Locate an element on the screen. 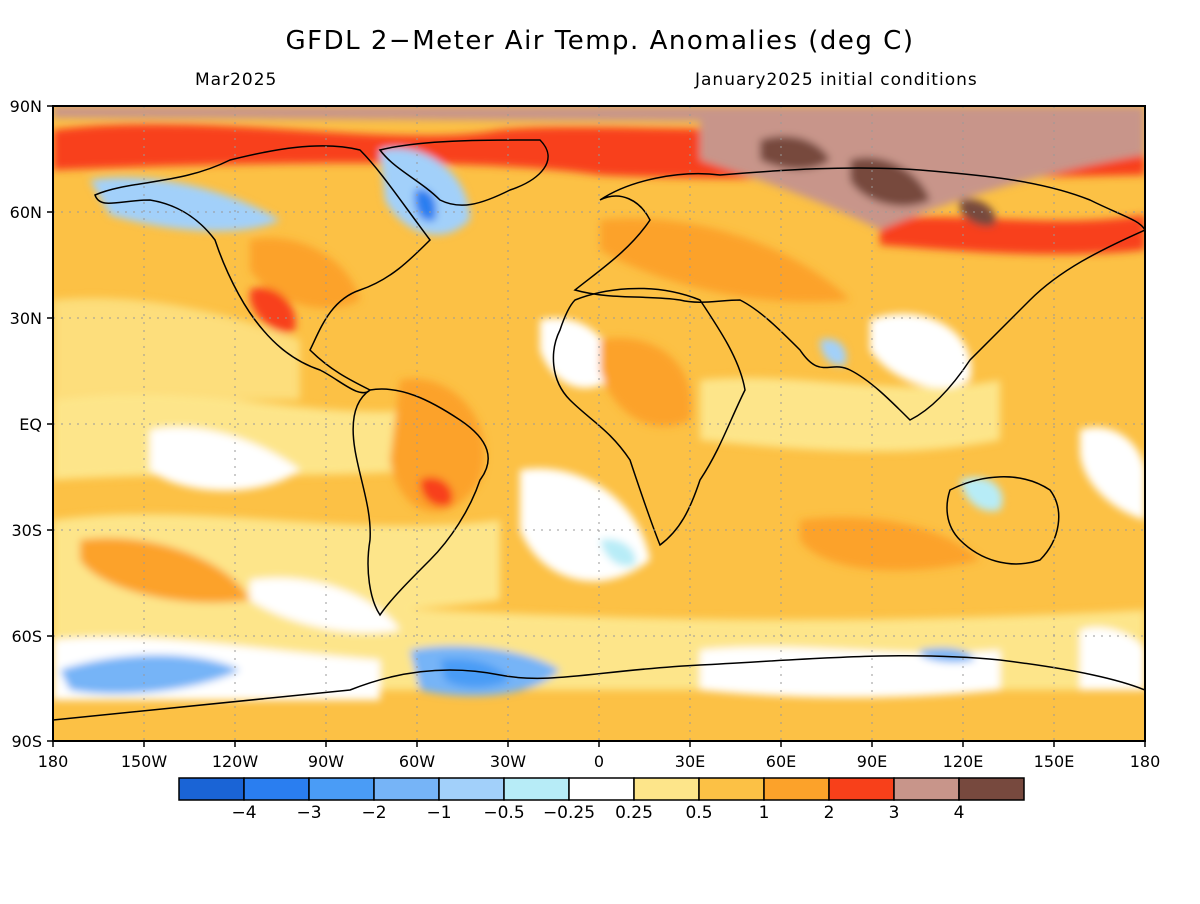 This screenshot has height=904, width=1200. lon-label-150e: 150E is located at coordinates (1054, 761).